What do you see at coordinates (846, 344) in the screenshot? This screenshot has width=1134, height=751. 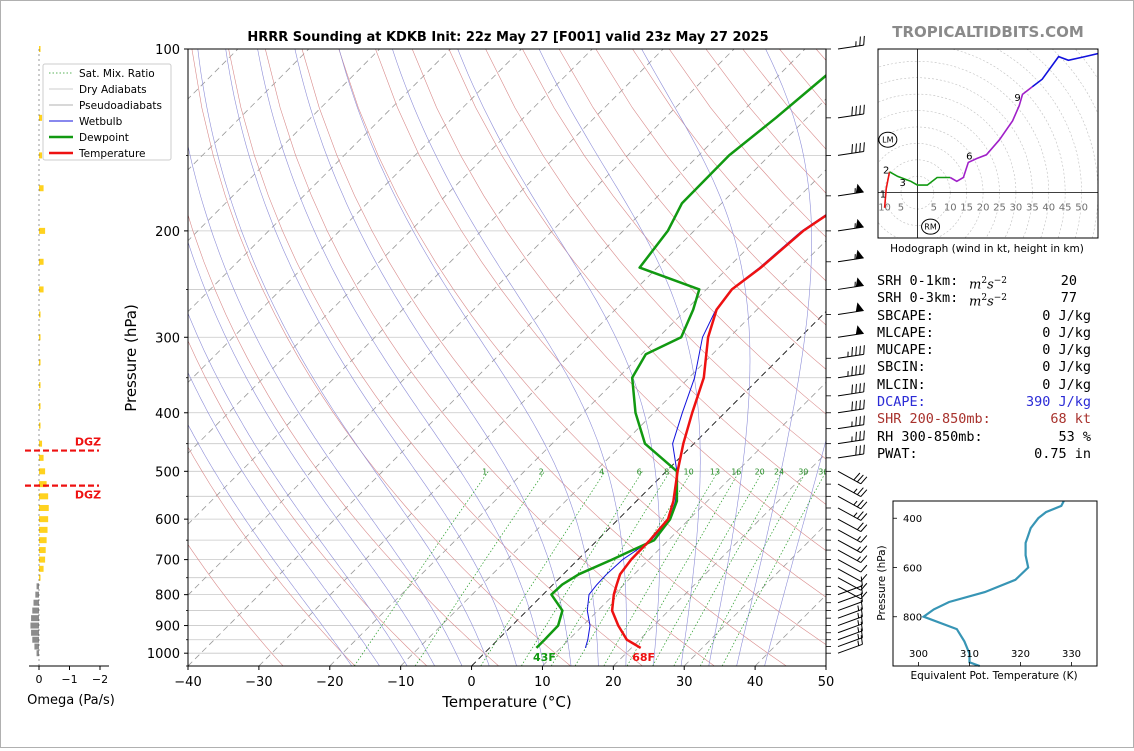 I see `wind-barbs` at bounding box center [846, 344].